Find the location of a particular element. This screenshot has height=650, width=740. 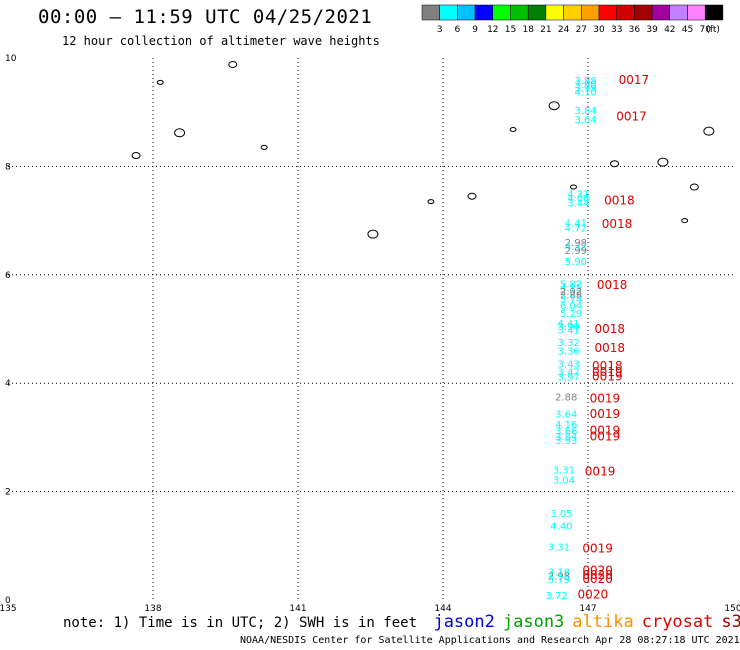

swh-value: 3.05 is located at coordinates (561, 514).